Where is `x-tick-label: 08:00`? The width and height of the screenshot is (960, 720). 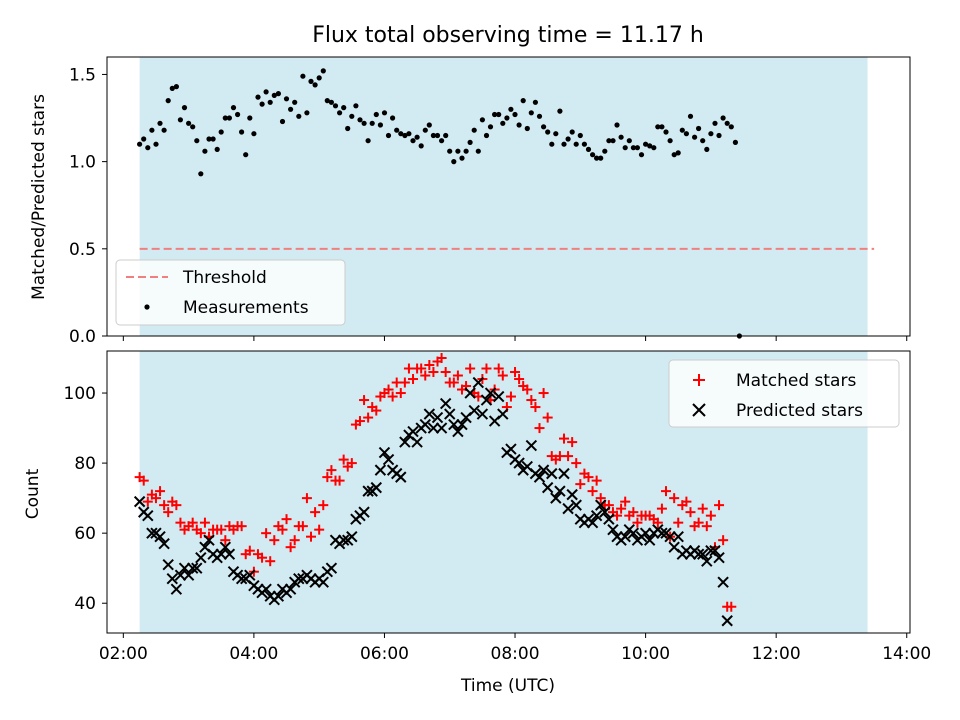 x-tick-label: 08:00 is located at coordinates (515, 654).